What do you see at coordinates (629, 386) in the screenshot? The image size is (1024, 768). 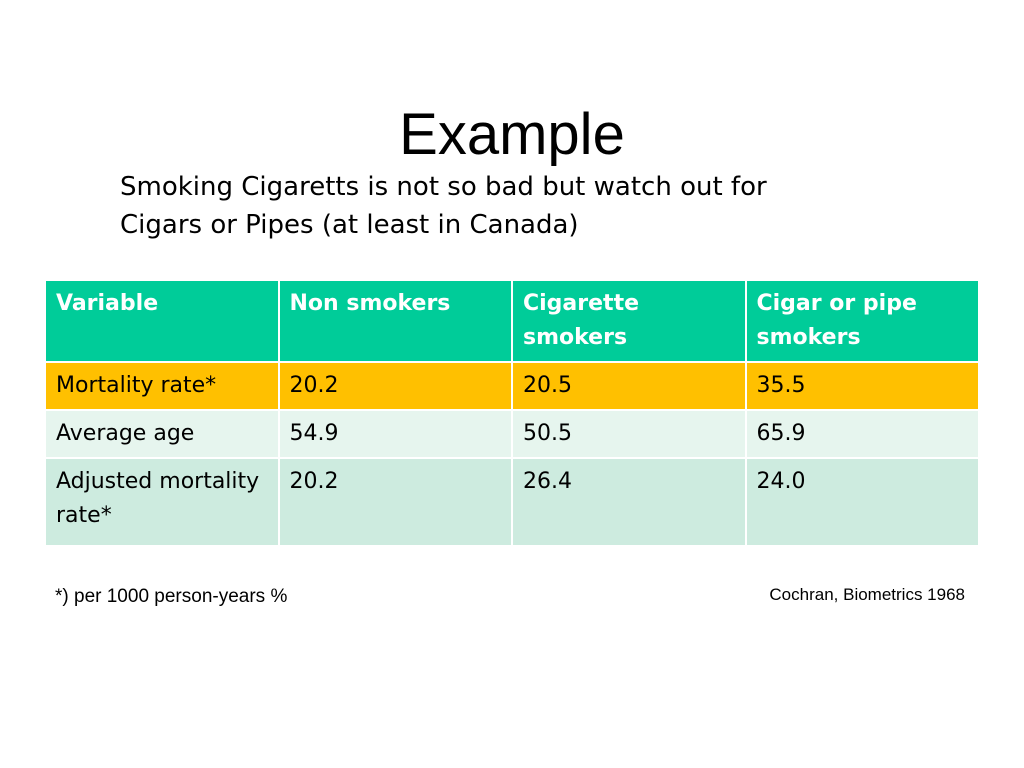 I see `table-cell: 20.5` at bounding box center [629, 386].